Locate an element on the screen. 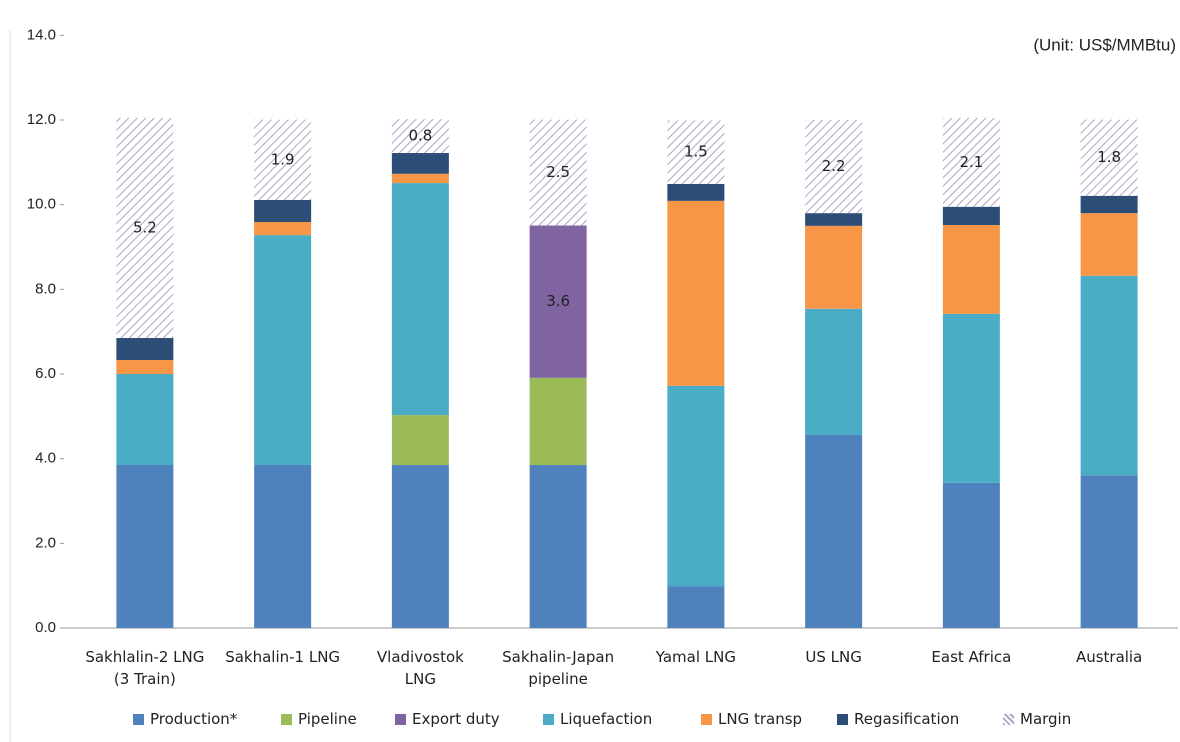 The height and width of the screenshot is (742, 1180). x-tick-label: East Africa is located at coordinates (971, 657).